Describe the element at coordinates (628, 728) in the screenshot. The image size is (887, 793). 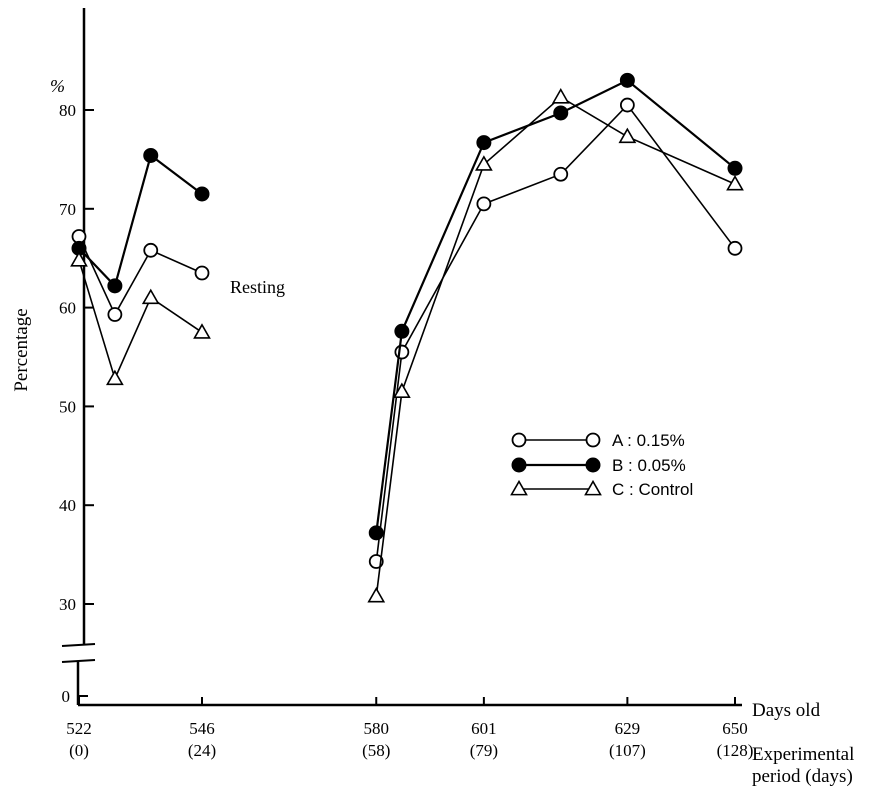
I see `x-tick-label: 629` at that location.